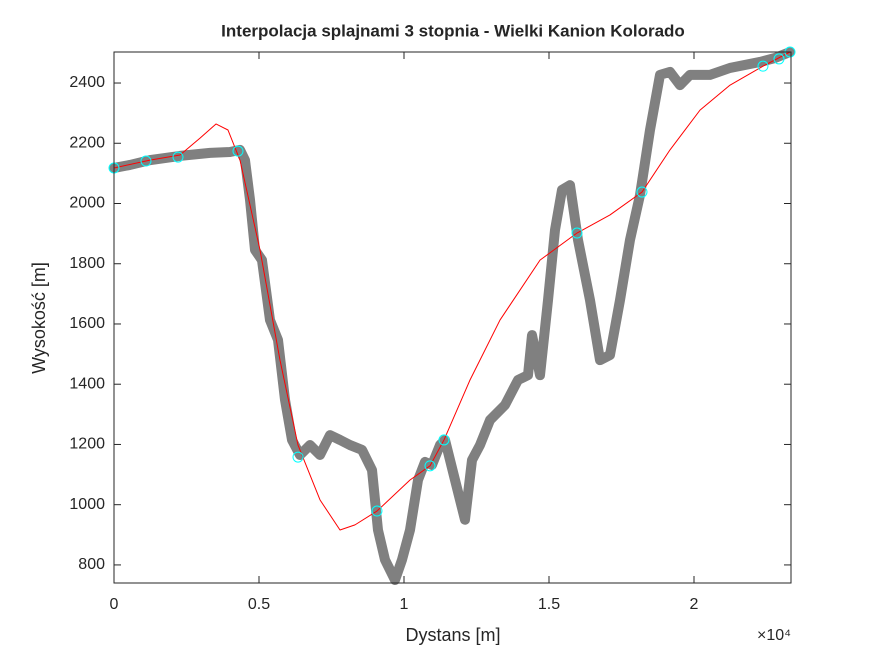 The height and width of the screenshot is (656, 875). What do you see at coordinates (549, 604) in the screenshot?
I see `x-tick-label: 1.5` at bounding box center [549, 604].